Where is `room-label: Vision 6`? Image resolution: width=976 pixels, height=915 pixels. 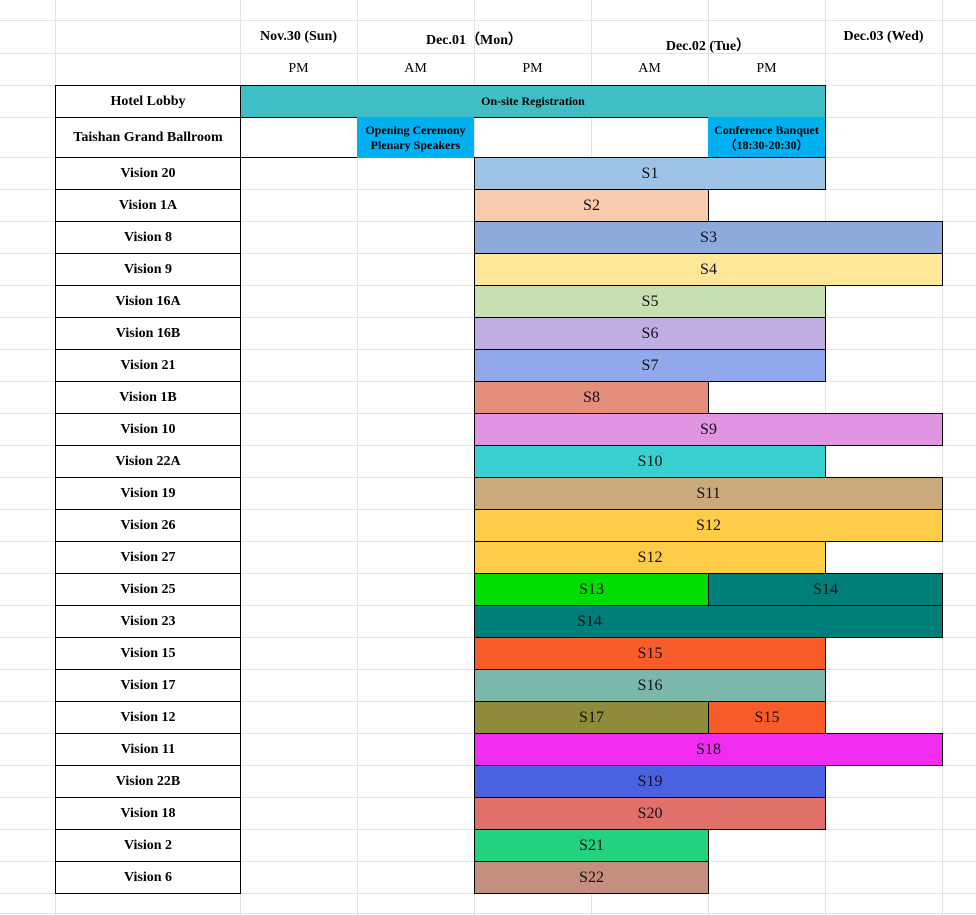 room-label: Vision 6 is located at coordinates (148, 877).